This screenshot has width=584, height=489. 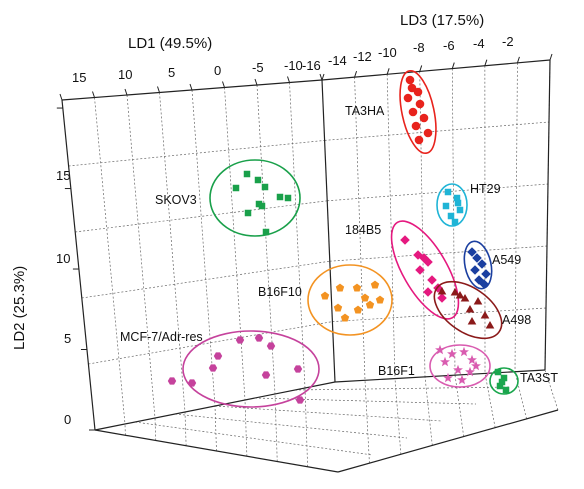 What do you see at coordinates (425, 270) in the screenshot?
I see `cluster-184b5` at bounding box center [425, 270].